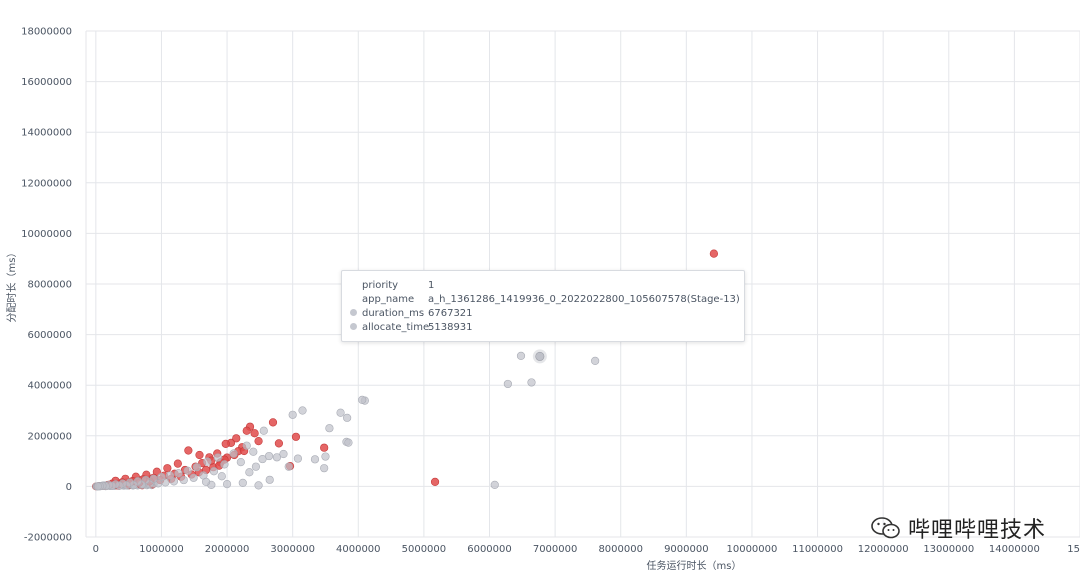 Image resolution: width=1080 pixels, height=574 pixels. I want to click on x-axis-title: 任务运行时长（ms）, so click(694, 565).